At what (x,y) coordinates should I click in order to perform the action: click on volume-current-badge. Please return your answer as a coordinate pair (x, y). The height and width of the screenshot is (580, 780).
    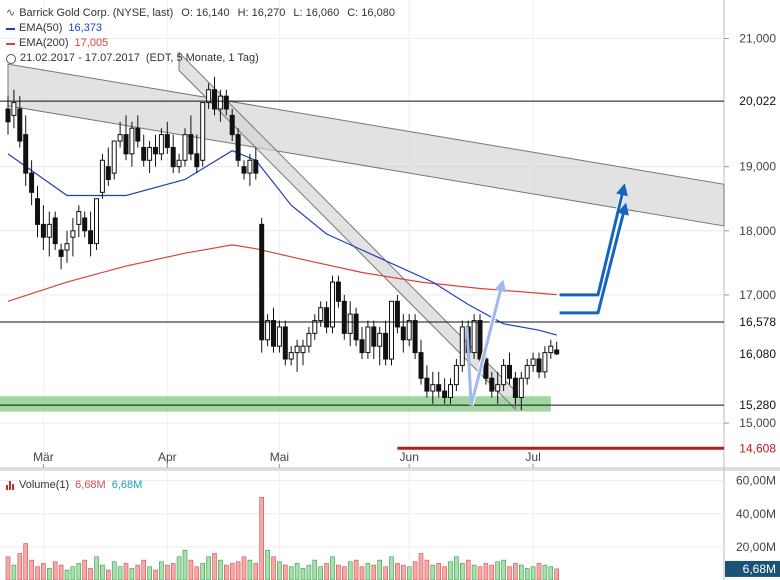
    Looking at the image, I should click on (752, 568).